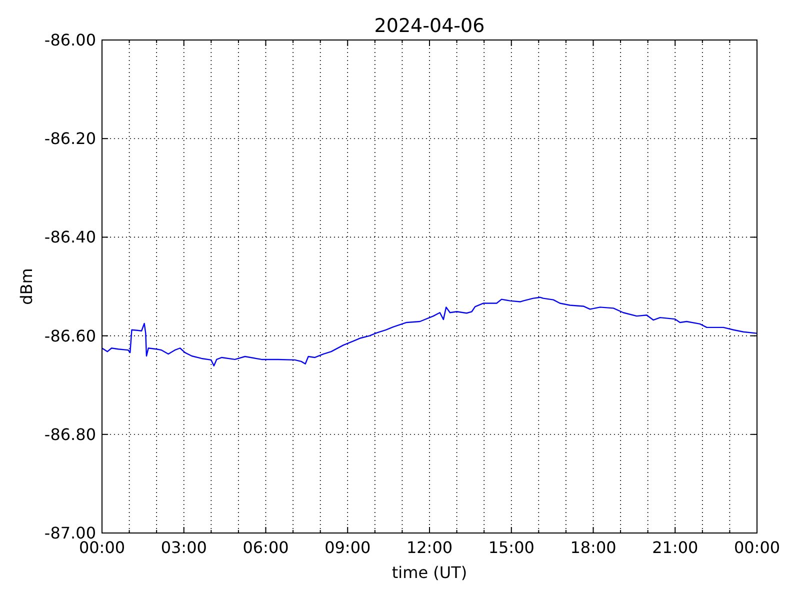 This screenshot has width=800, height=600. Describe the element at coordinates (593, 547) in the screenshot. I see `x-tick-label: 18:00` at that location.